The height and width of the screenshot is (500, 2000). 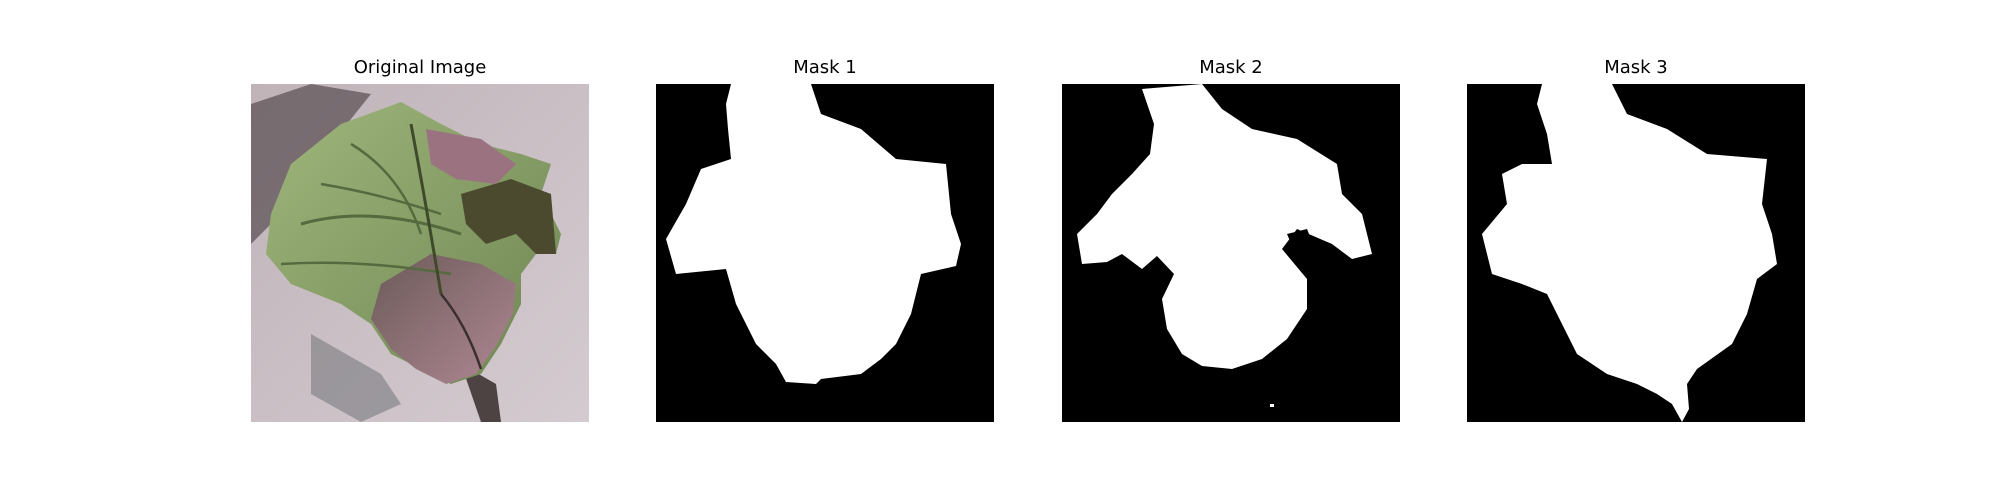 What do you see at coordinates (1636, 67) in the screenshot?
I see `panel-title: Mask 3` at bounding box center [1636, 67].